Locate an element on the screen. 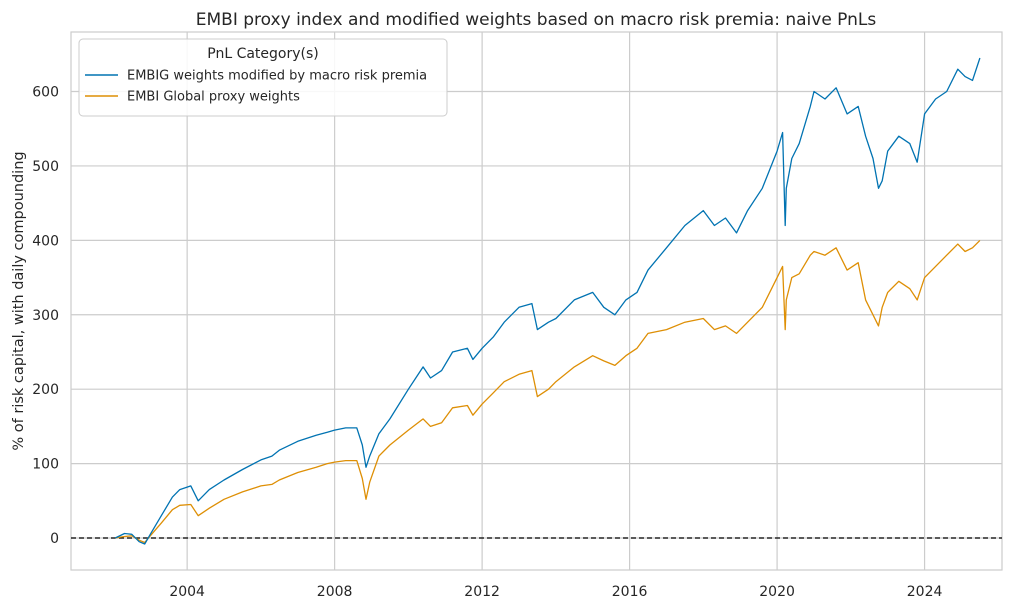  y-tick-label: 600 is located at coordinates (45, 93).